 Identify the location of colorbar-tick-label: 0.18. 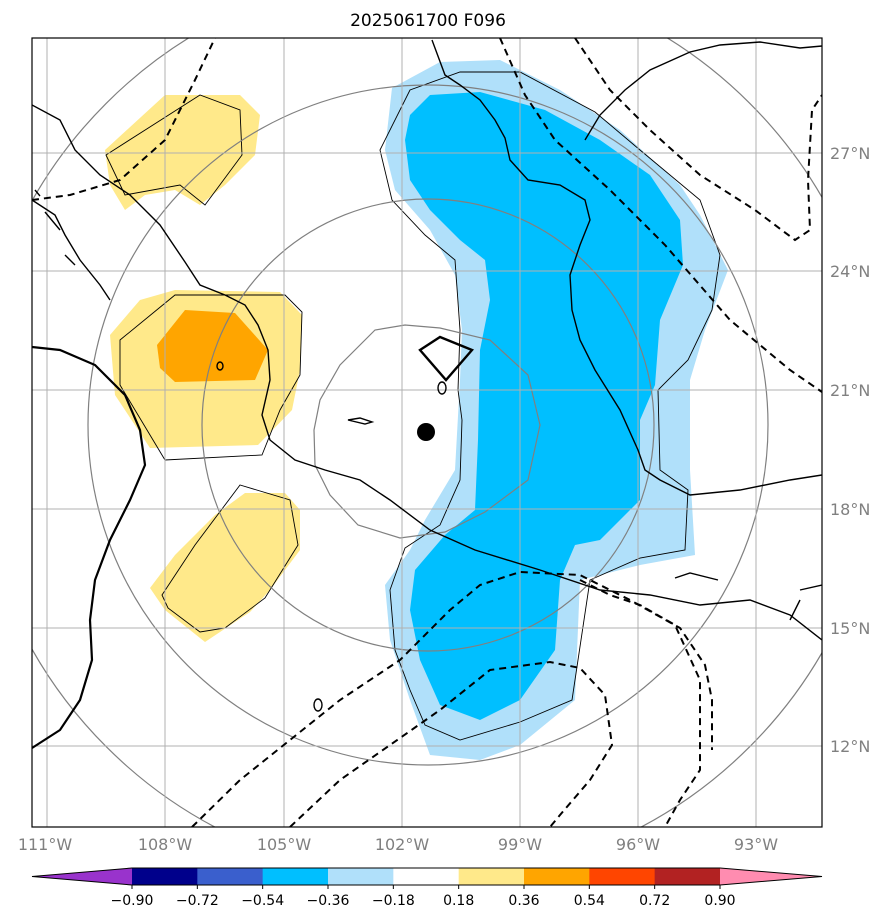
(458, 901).